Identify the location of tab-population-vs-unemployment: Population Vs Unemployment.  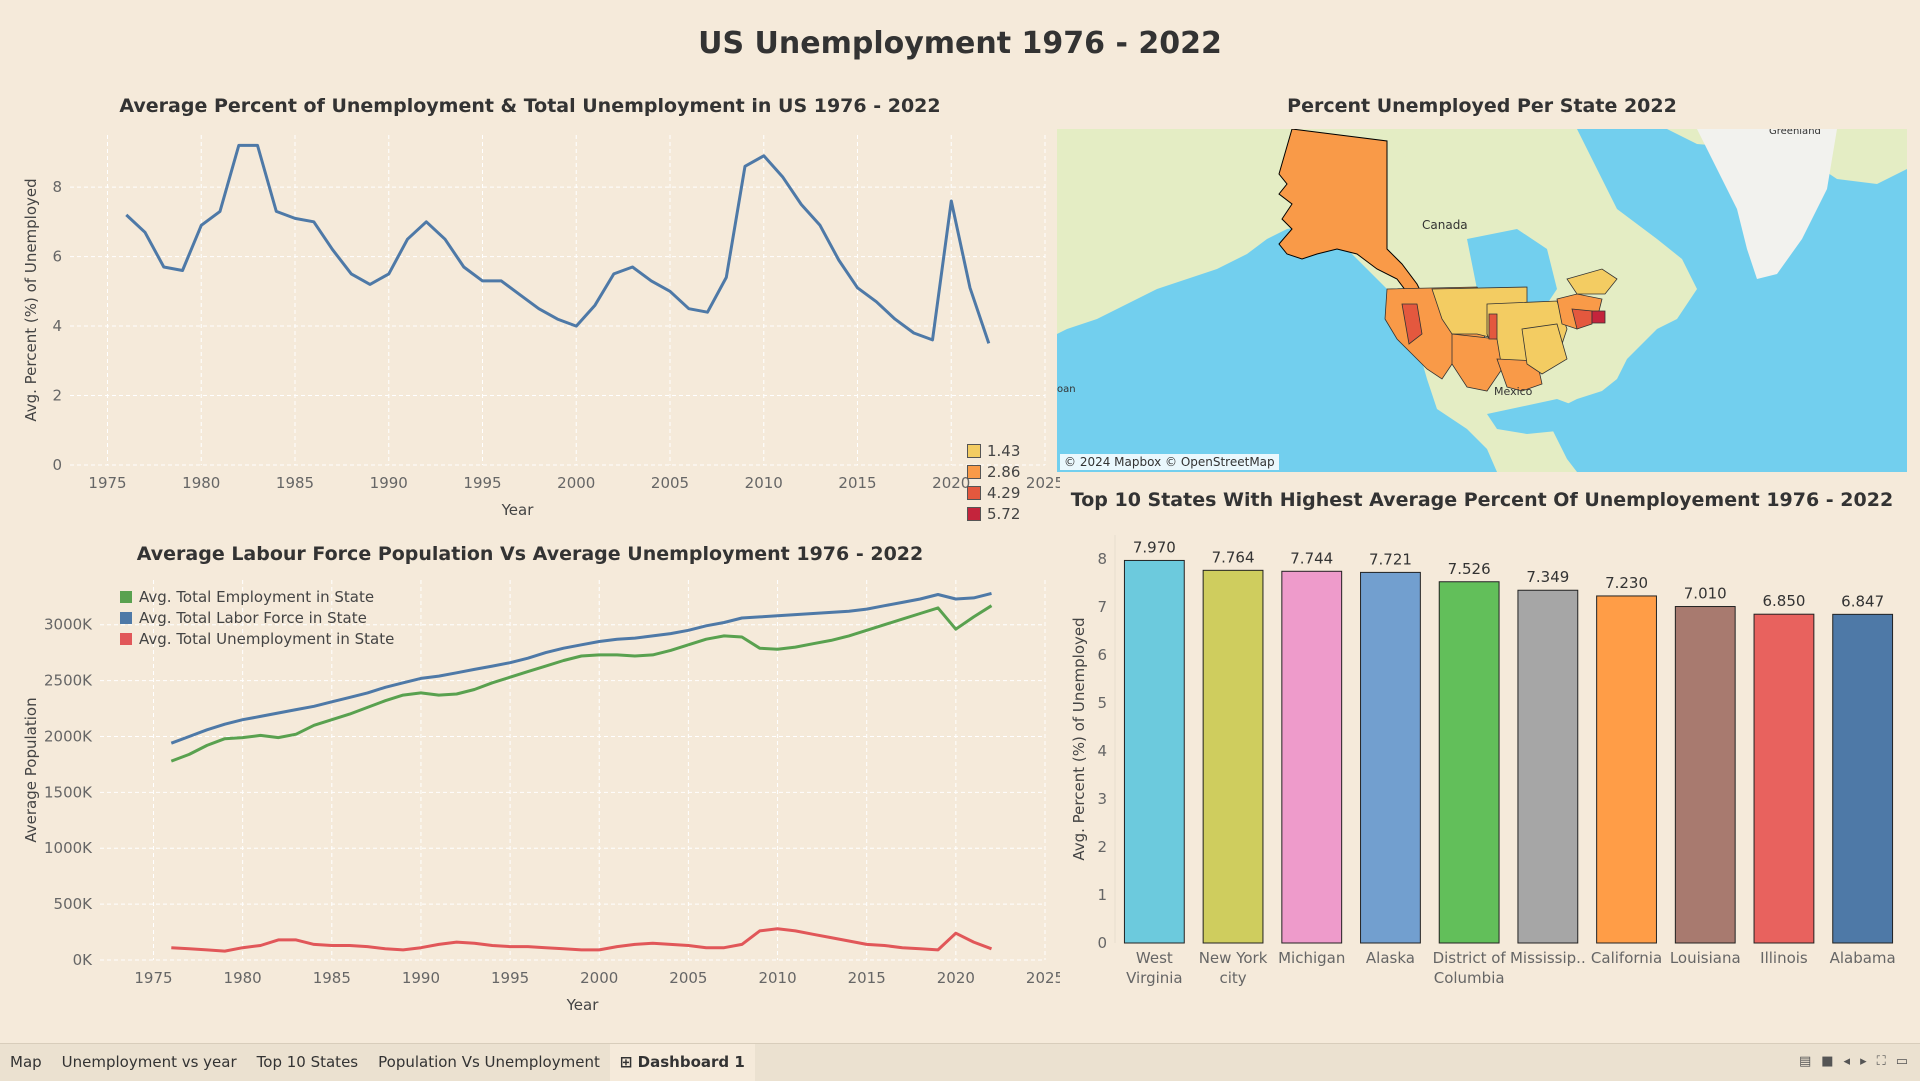
(489, 1062).